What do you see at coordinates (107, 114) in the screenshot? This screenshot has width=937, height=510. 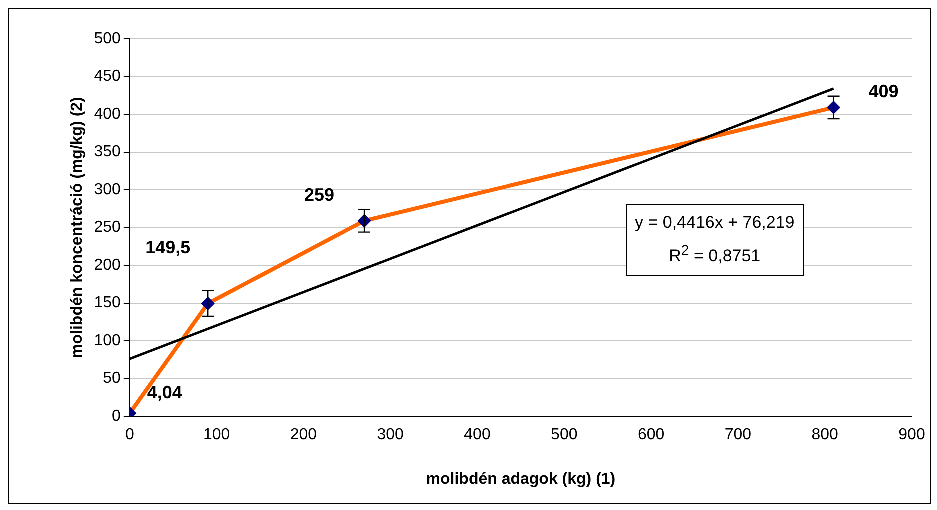 I see `y-tick-label: 400` at bounding box center [107, 114].